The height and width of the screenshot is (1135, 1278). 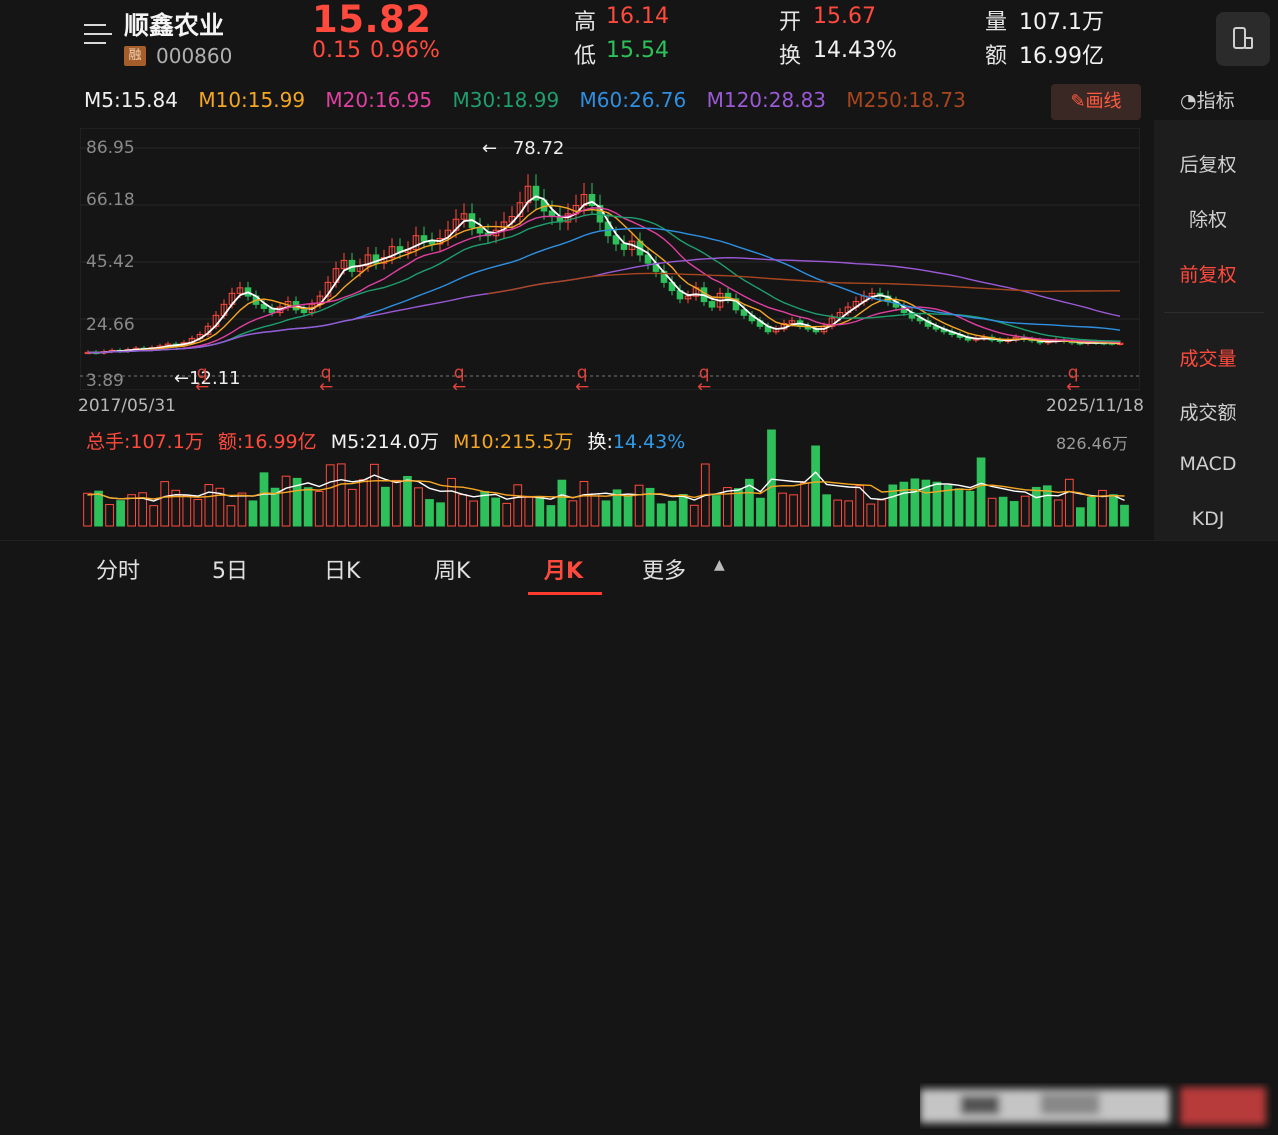 I want to click on divider, so click(x=1214, y=312).